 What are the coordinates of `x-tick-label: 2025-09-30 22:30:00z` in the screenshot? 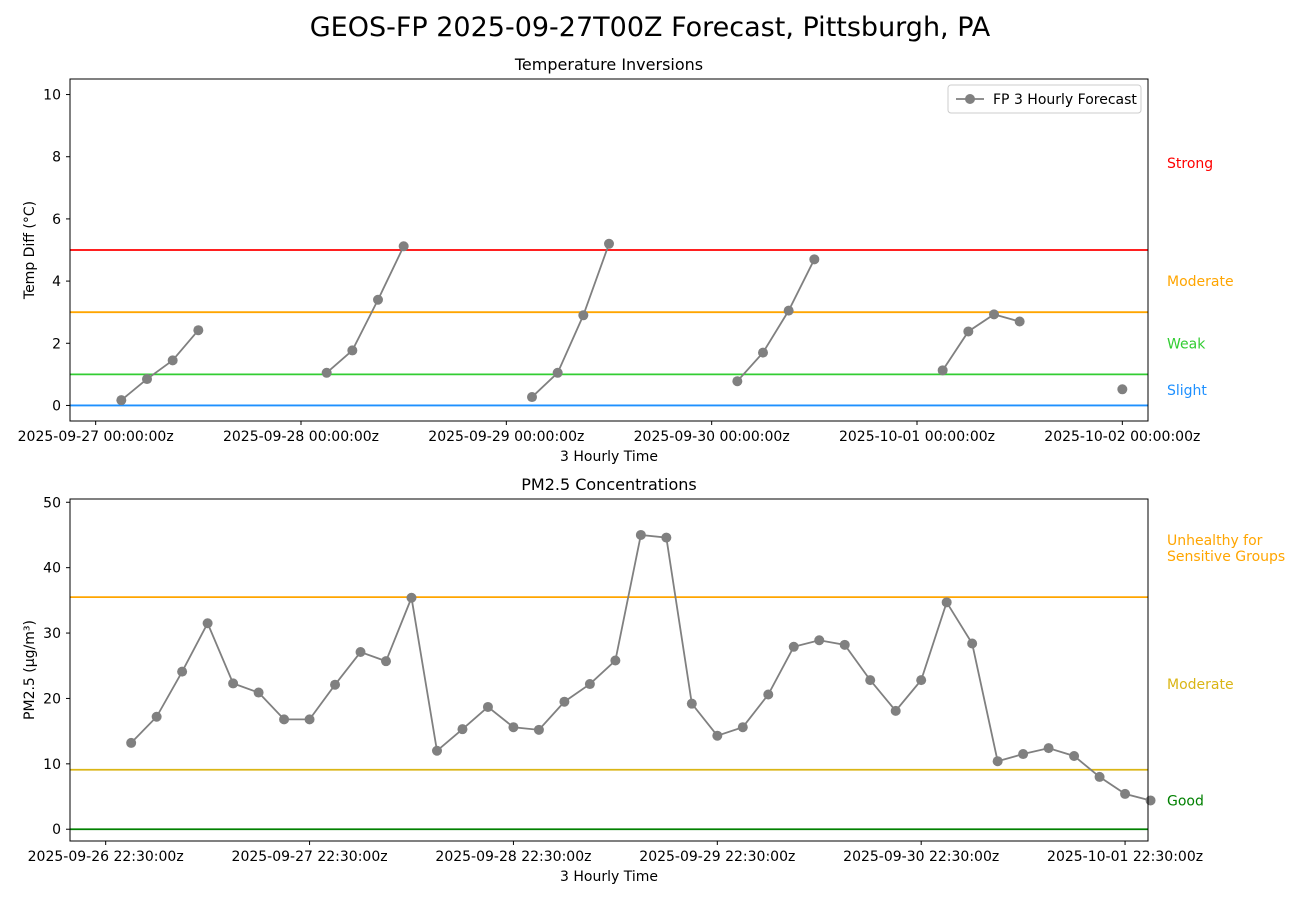 It's located at (921, 857).